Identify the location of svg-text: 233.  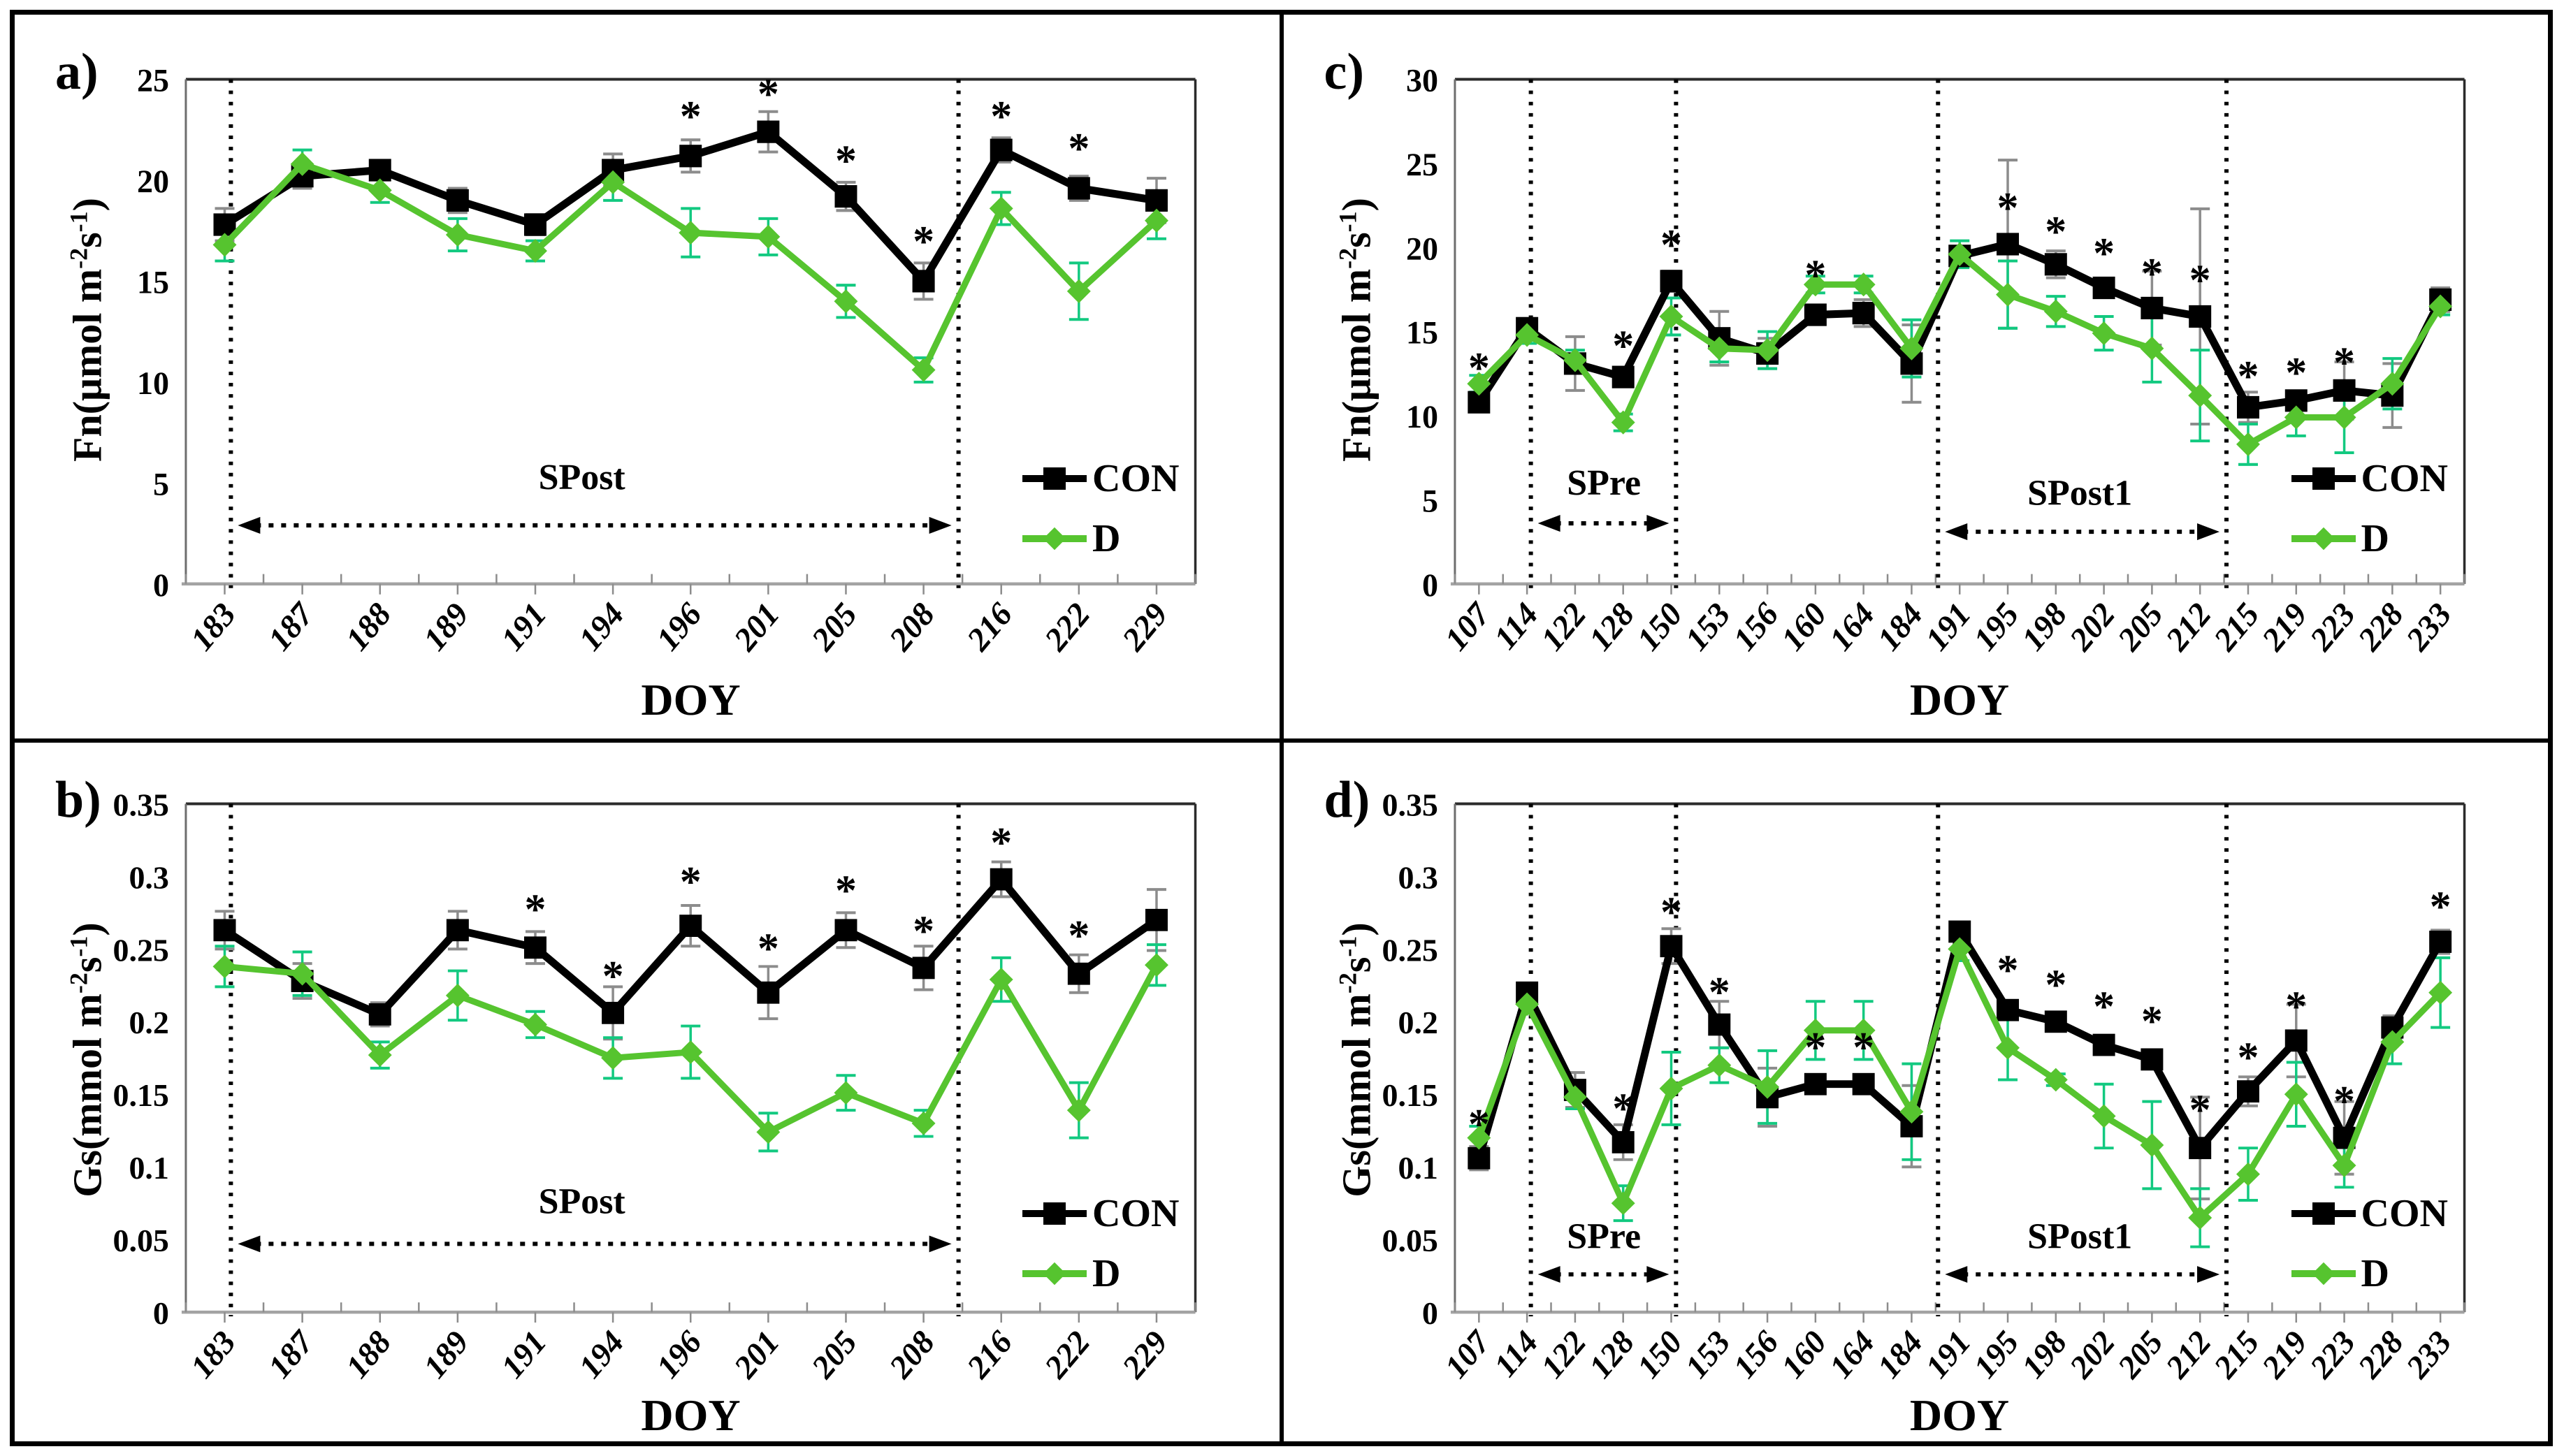
(2428, 628).